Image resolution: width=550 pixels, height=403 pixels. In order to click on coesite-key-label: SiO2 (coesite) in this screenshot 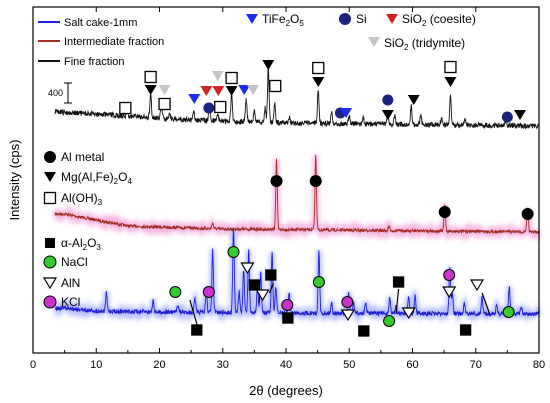, I will do `click(439, 20)`.